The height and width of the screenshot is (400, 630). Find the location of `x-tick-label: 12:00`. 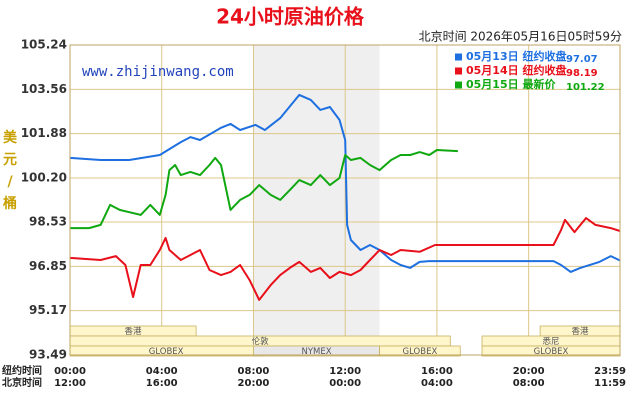

x-tick-label: 12:00 is located at coordinates (345, 371).